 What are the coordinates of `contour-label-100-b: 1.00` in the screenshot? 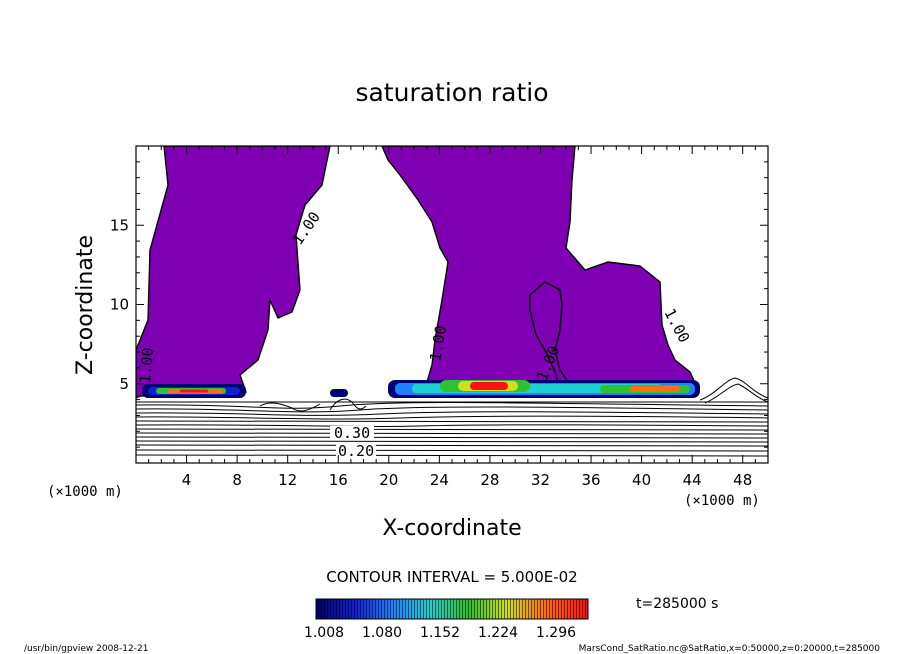 It's located at (438, 343).